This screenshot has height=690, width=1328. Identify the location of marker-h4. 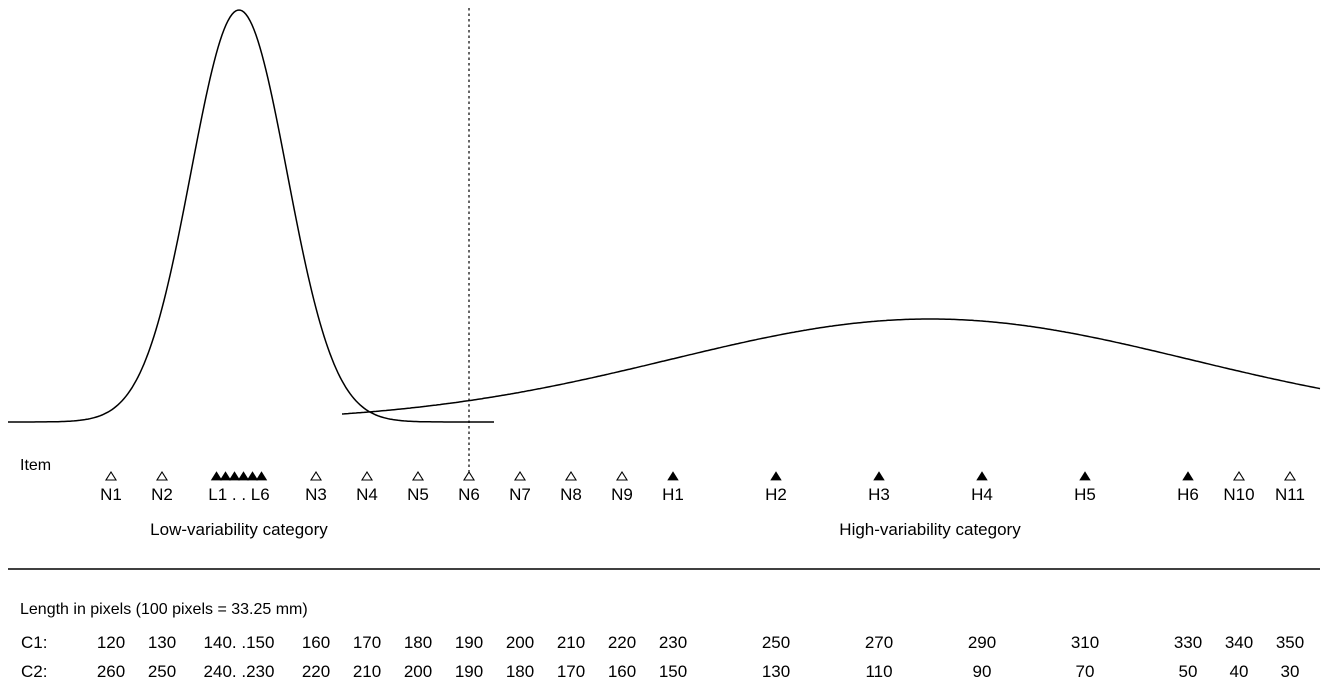
(982, 476).